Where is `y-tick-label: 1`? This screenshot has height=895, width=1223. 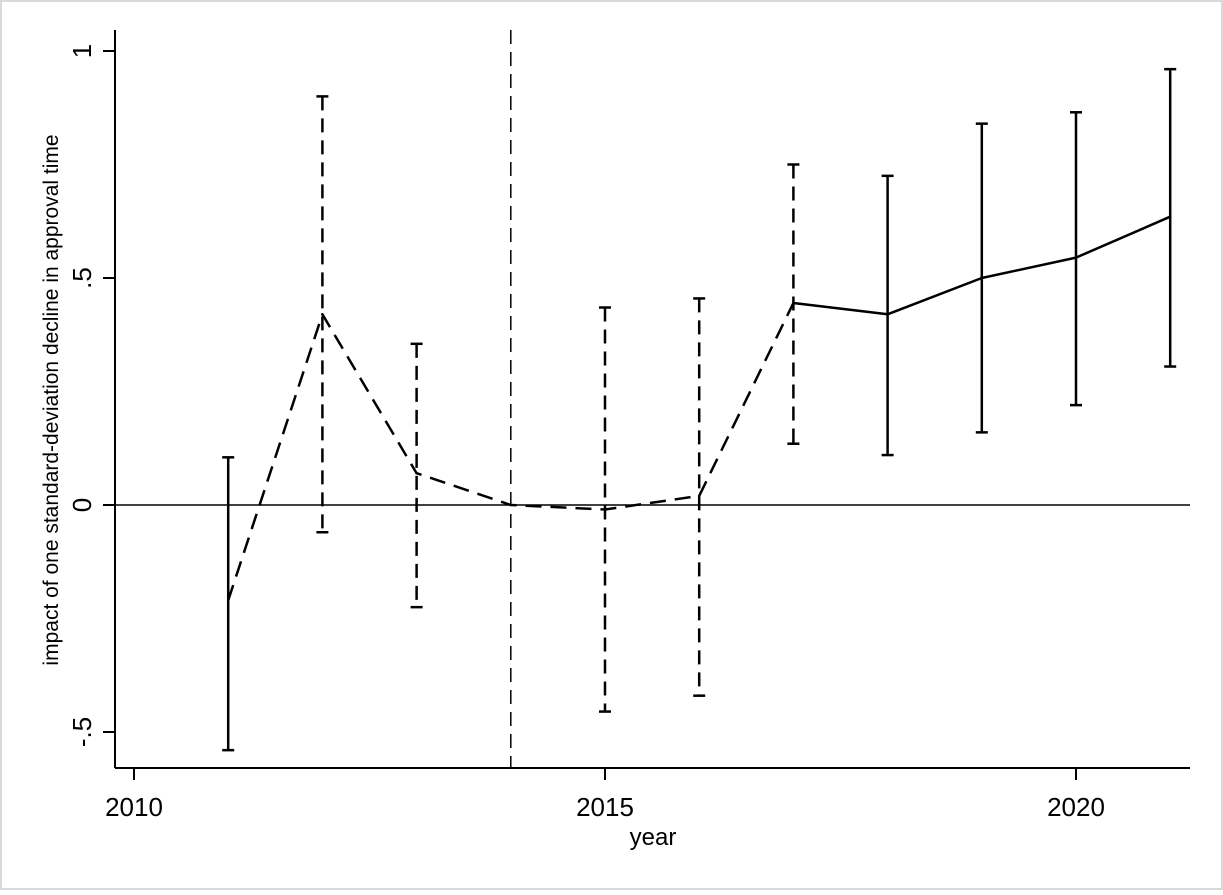 y-tick-label: 1 is located at coordinates (82, 51).